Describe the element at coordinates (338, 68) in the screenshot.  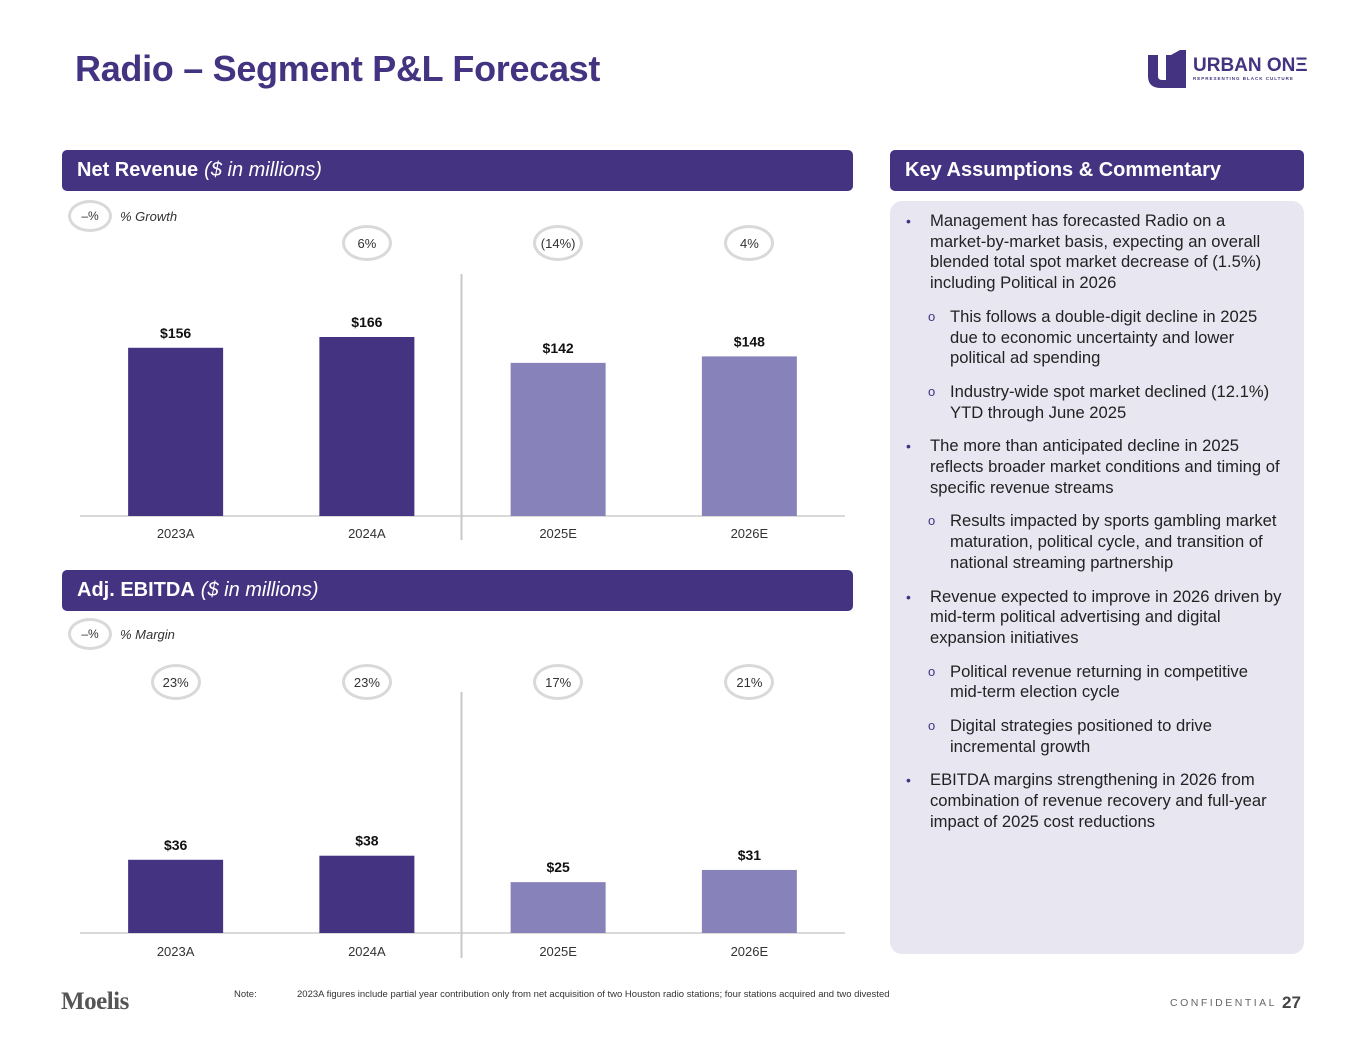
I see `page-title: Radio – Segment P&L Forecast` at that location.